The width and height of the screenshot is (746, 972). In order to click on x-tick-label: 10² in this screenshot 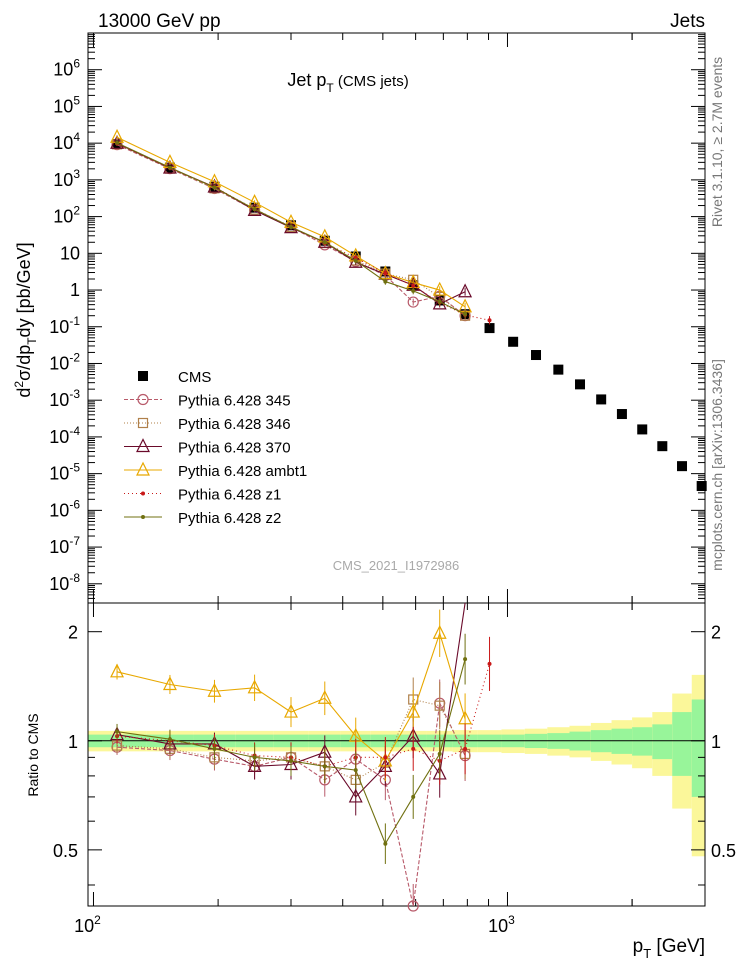, I will do `click(87, 924)`.